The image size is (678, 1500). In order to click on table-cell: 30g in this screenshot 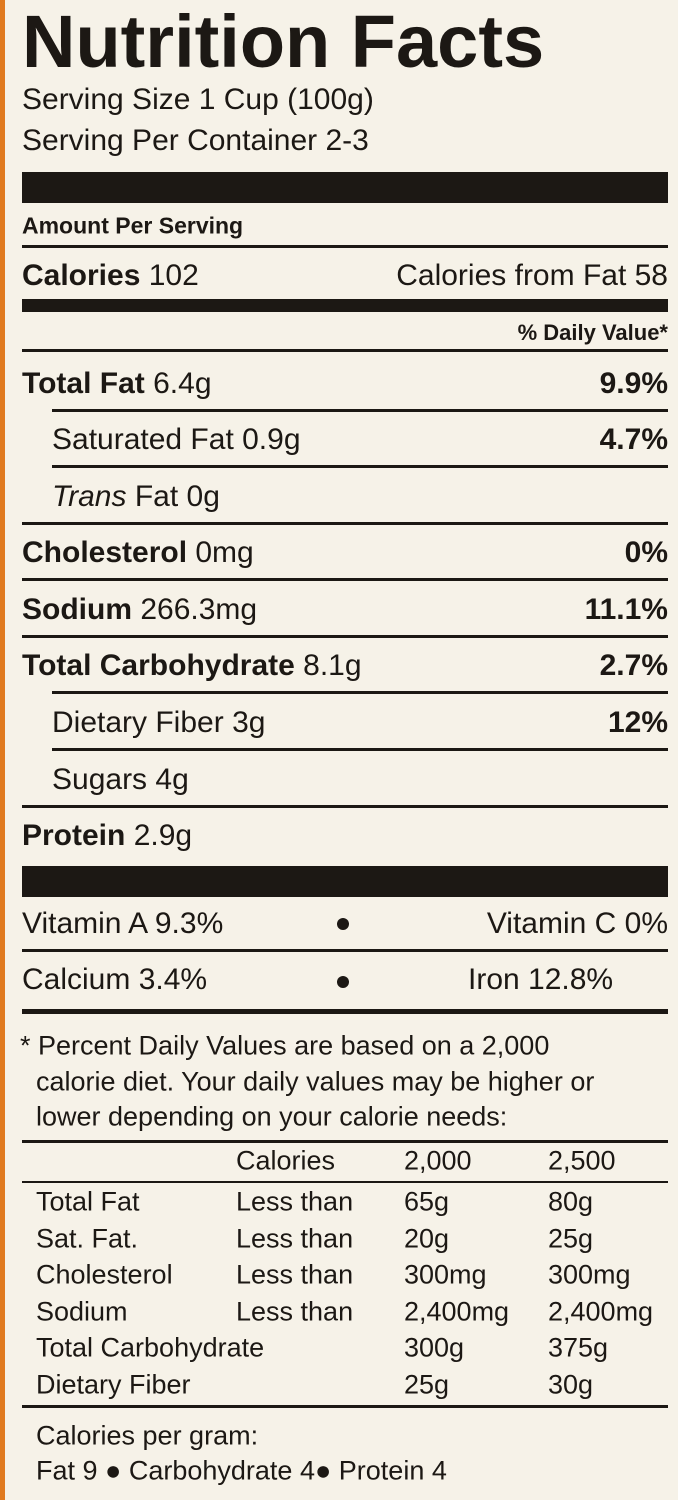, I will do `click(571, 1384)`.